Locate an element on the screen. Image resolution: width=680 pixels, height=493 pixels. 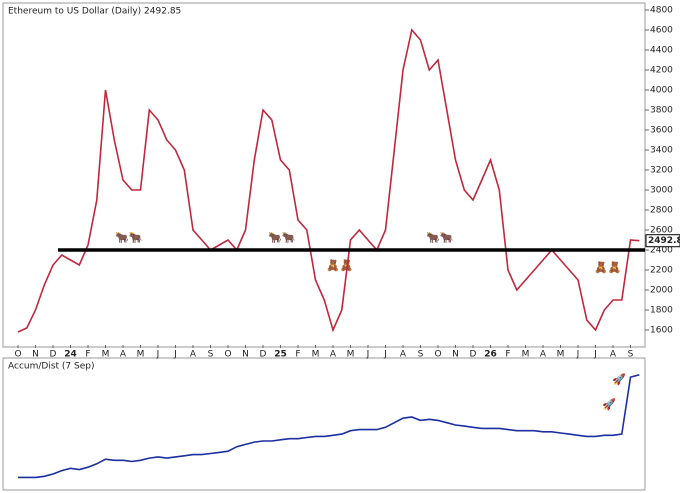
y-tick-label: 4800 is located at coordinates (661, 11).